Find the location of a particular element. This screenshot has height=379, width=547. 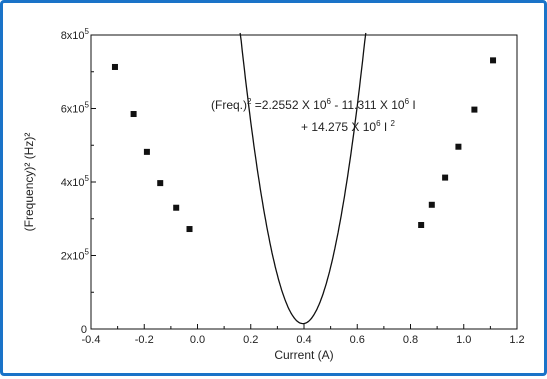

y-tick-label: 8x10⁵ is located at coordinates (75, 34).